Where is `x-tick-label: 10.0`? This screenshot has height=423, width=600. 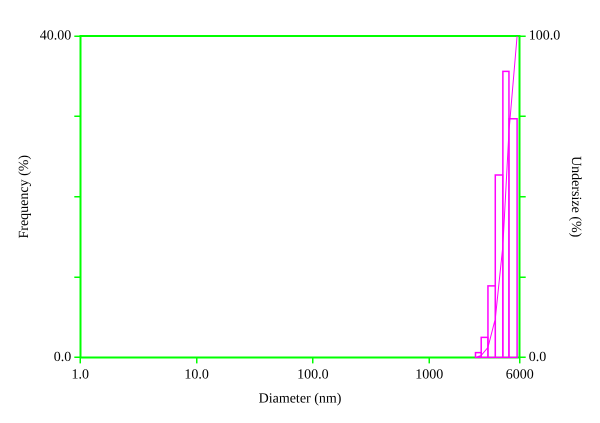 x-tick-label: 10.0 is located at coordinates (196, 374).